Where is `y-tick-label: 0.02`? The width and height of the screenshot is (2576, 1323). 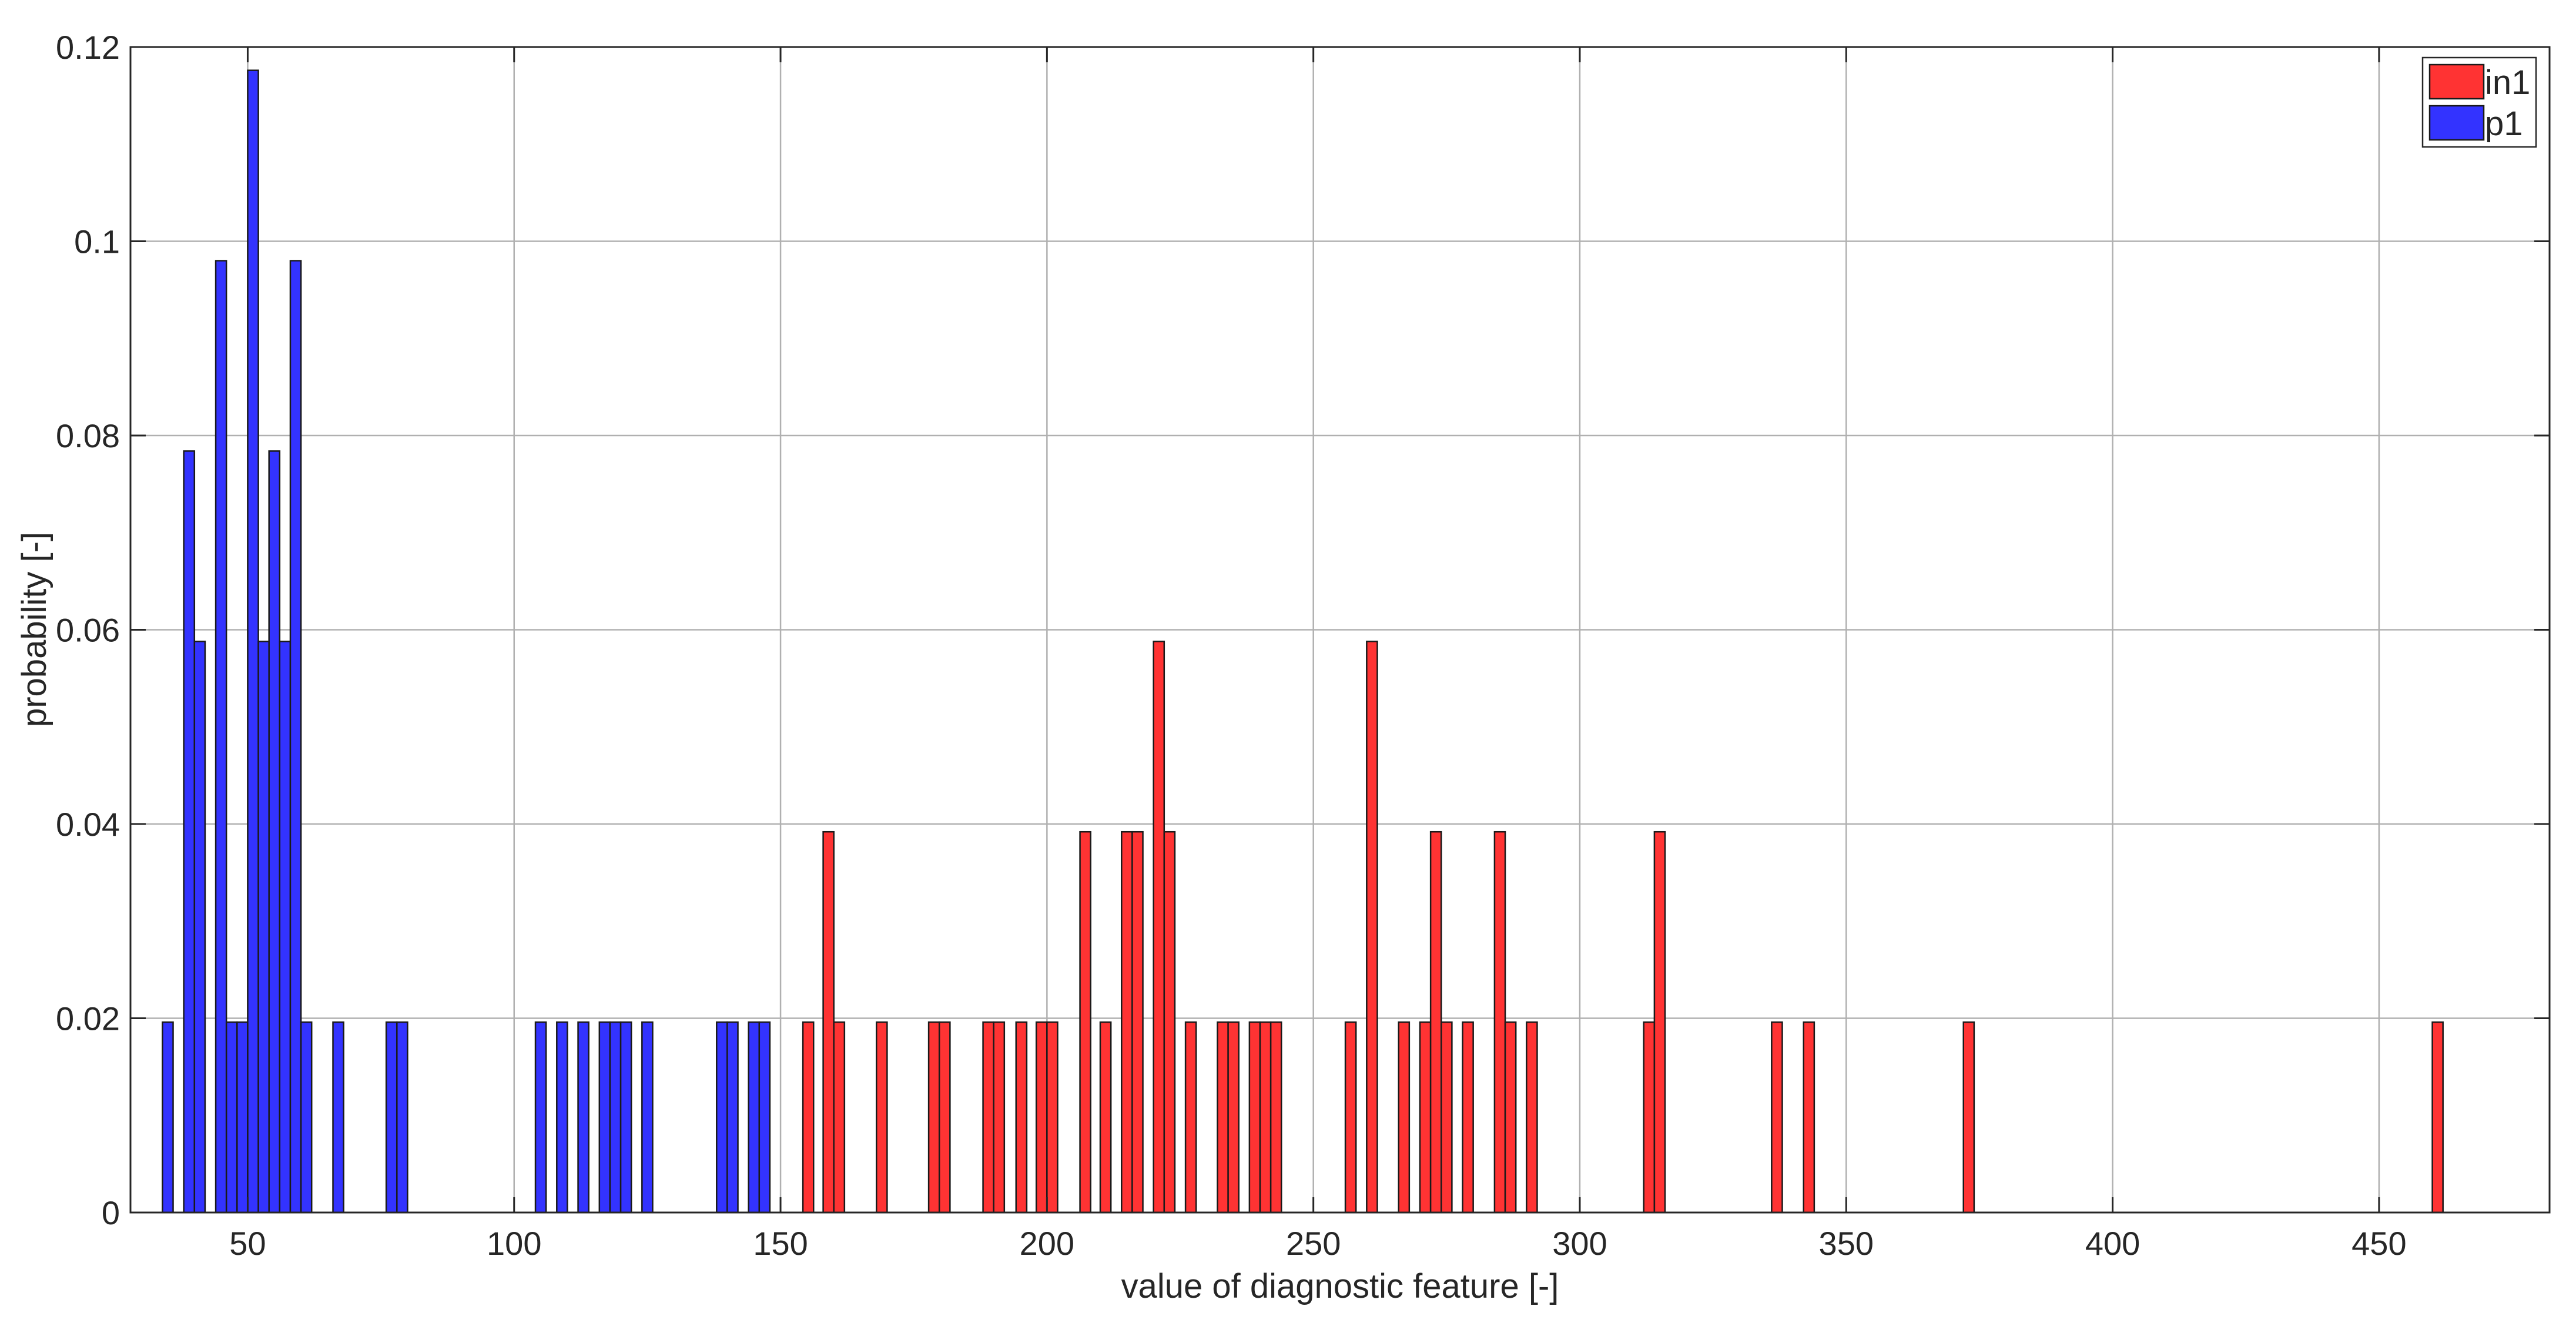 y-tick-label: 0.02 is located at coordinates (88, 1019).